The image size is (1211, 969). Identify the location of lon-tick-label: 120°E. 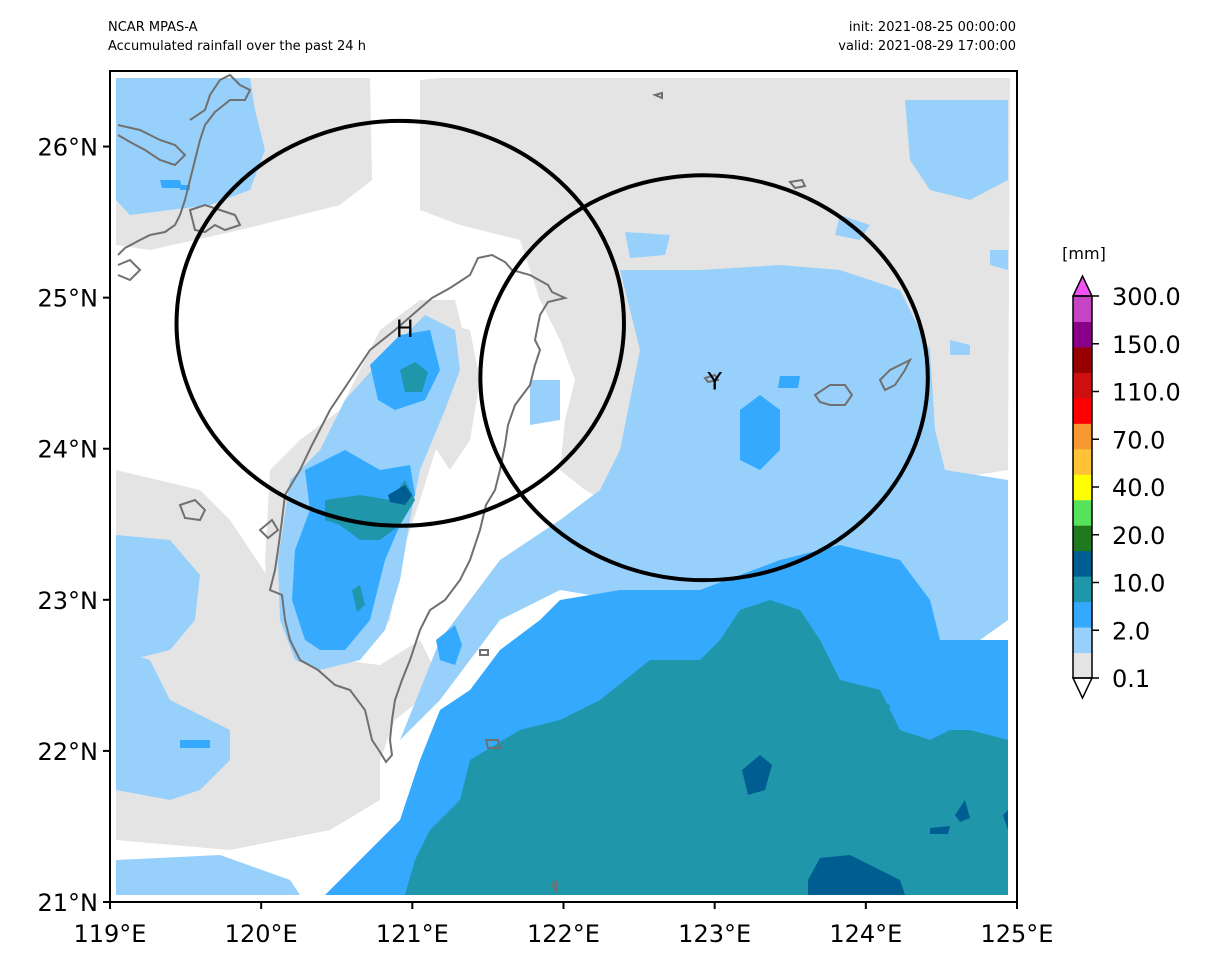
(261, 934).